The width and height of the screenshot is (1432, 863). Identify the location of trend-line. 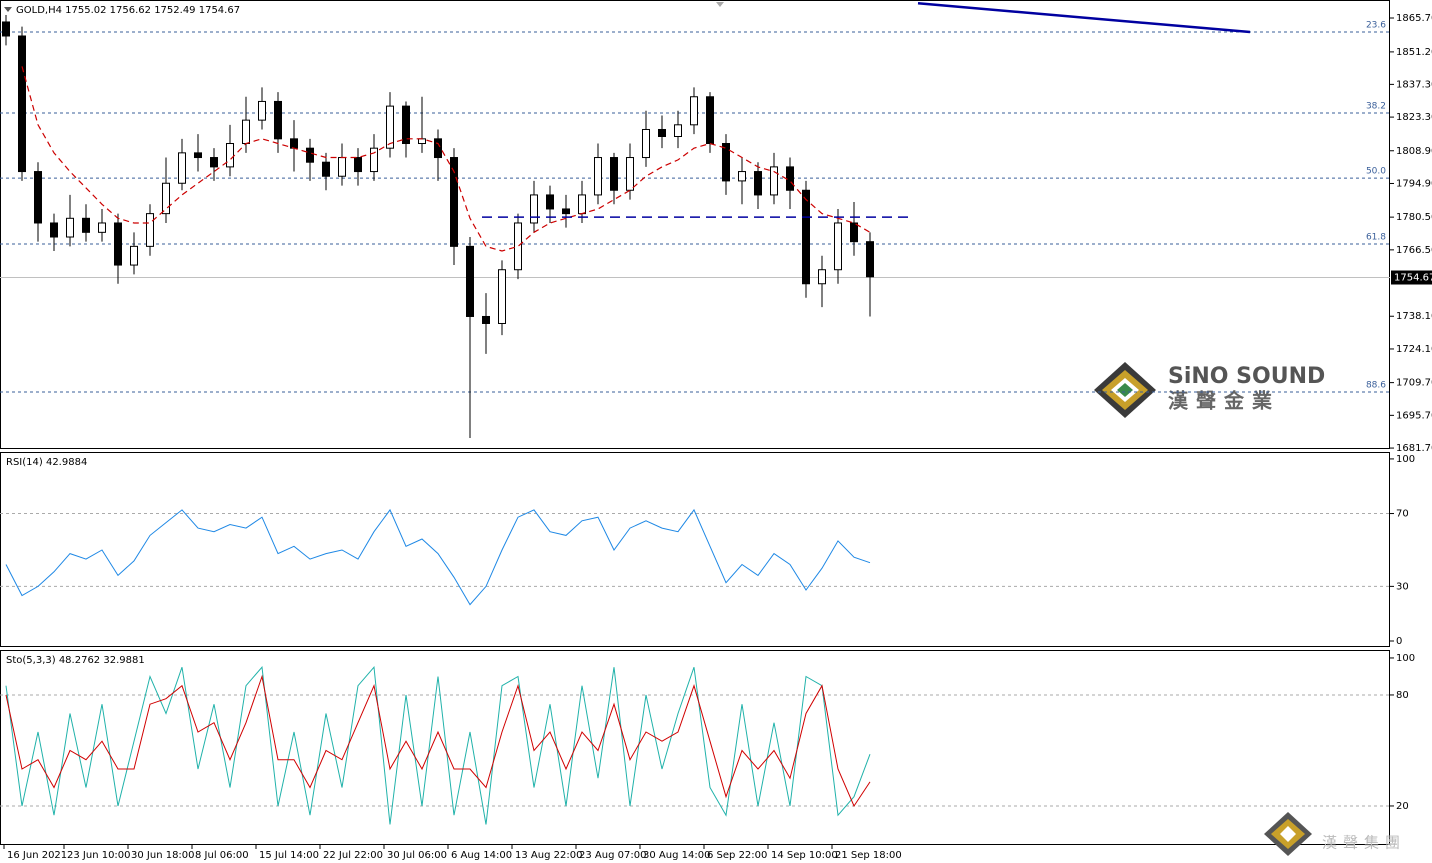
(1084, 18).